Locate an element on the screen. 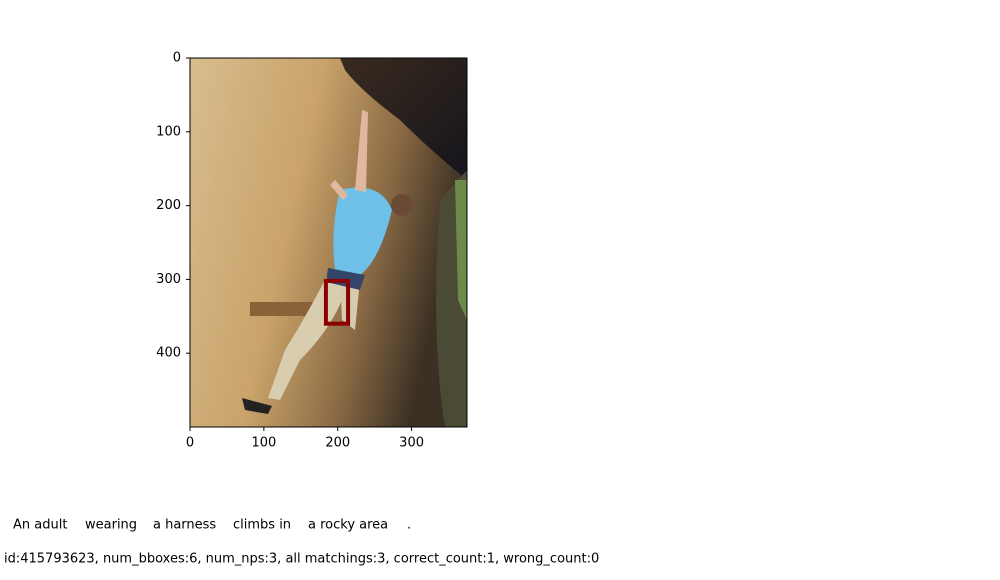 The height and width of the screenshot is (580, 1000). caption-phrase: a harness is located at coordinates (184, 525).